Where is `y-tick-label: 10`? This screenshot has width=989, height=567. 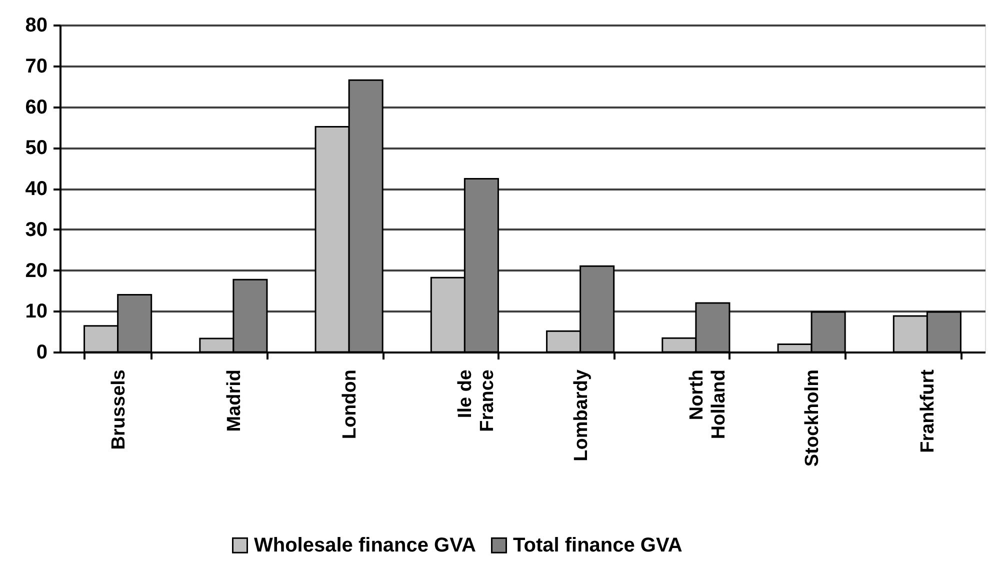
y-tick-label: 10 is located at coordinates (36, 311).